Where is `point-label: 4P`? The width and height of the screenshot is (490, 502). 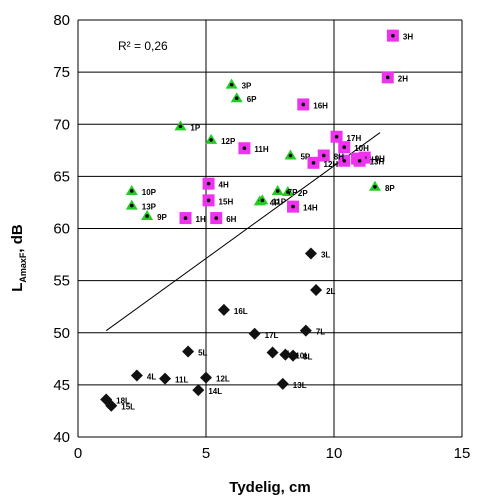 point-label: 4P is located at coordinates (275, 202).